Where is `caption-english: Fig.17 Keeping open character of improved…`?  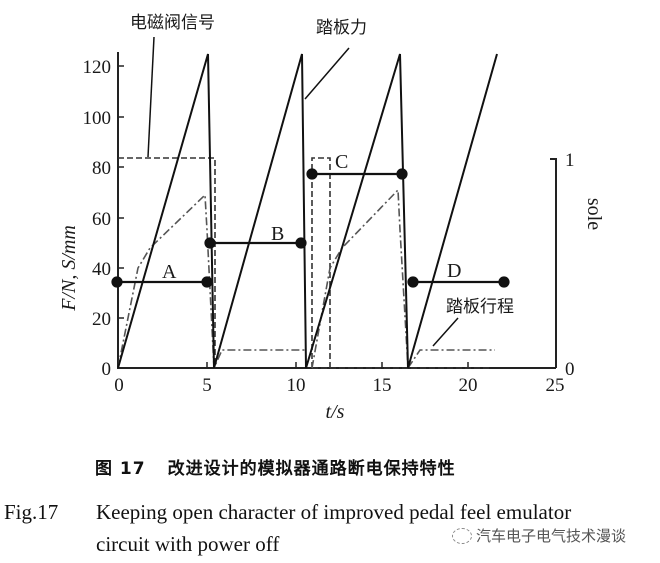
caption-english: Fig.17 Keeping open character of improved… is located at coordinates (287, 528).